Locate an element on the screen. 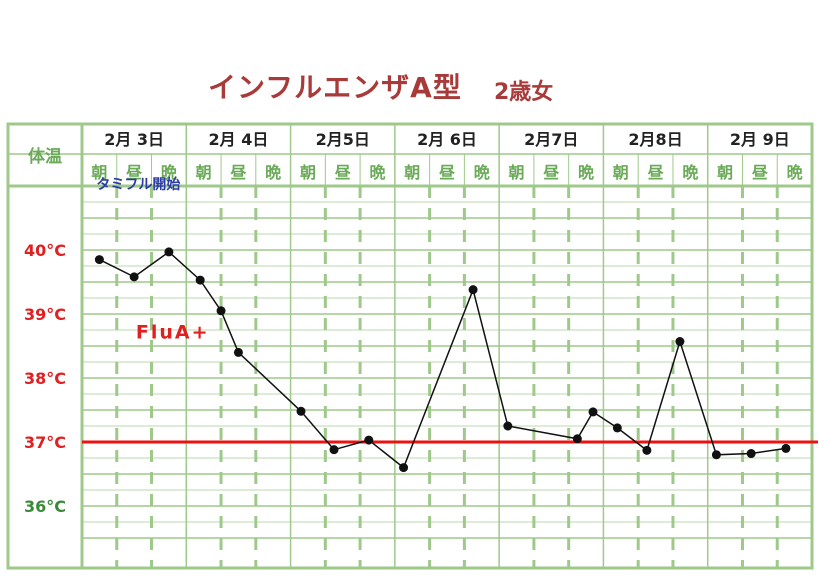 The height and width of the screenshot is (579, 819). y-tick-label: 38°C is located at coordinates (45, 378).